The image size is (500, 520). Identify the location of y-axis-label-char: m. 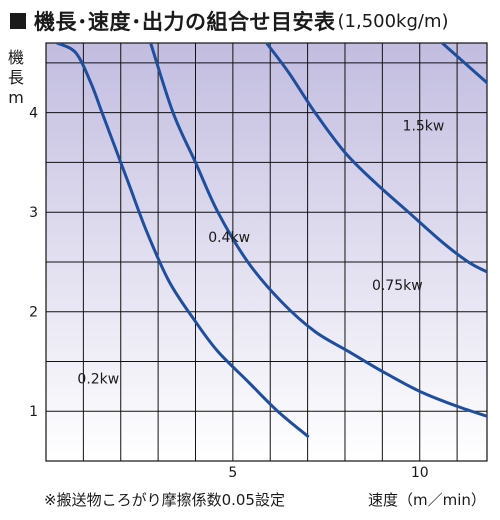
(16, 97).